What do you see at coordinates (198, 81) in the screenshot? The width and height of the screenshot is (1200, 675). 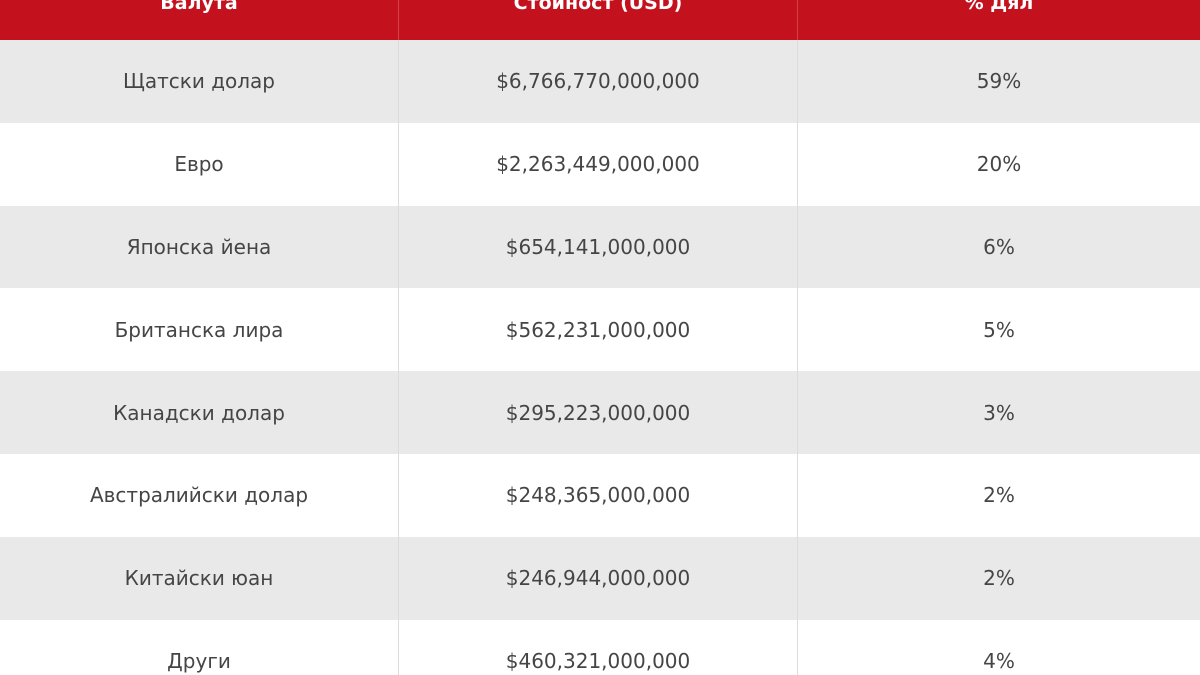 I see `table-cell: Щатски долар` at bounding box center [198, 81].